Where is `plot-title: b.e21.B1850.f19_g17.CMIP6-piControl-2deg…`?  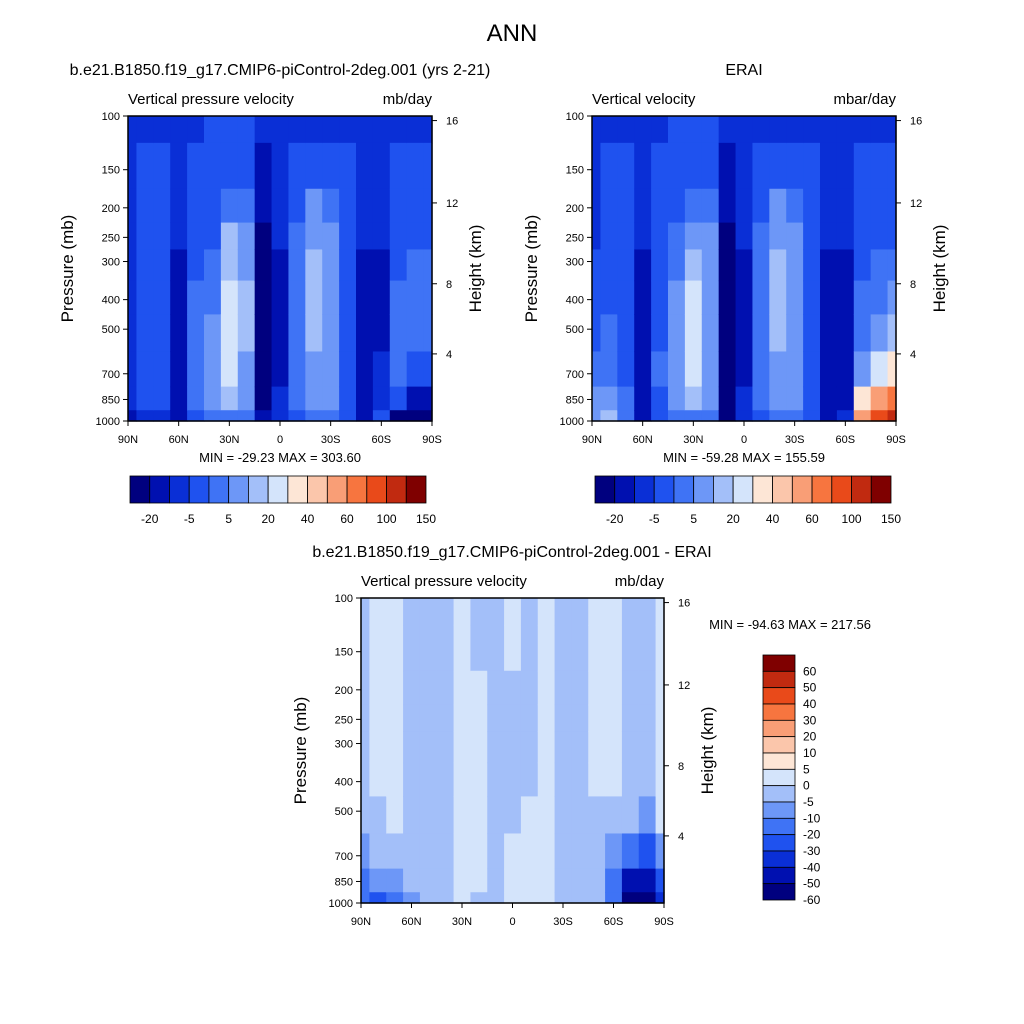 plot-title: b.e21.B1850.f19_g17.CMIP6-piControl-2deg… is located at coordinates (280, 70).